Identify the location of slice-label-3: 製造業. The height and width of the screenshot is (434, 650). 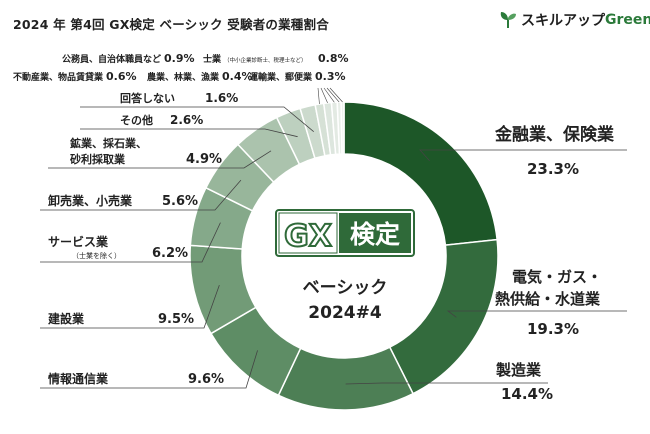
(518, 370).